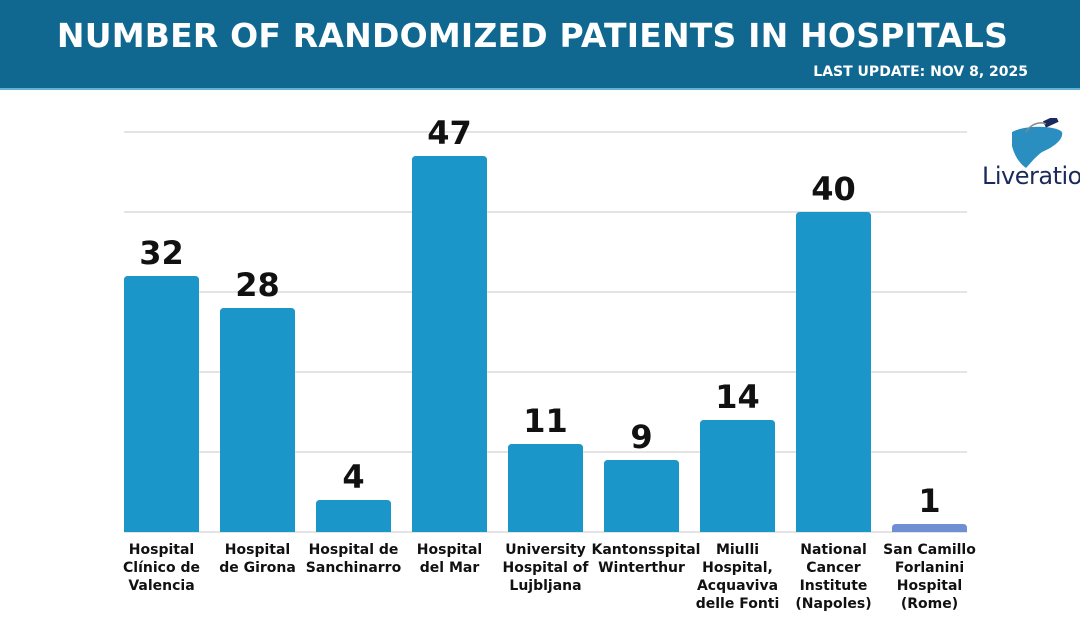 Image resolution: width=1080 pixels, height=628 pixels. What do you see at coordinates (353, 477) in the screenshot?
I see `data-label: 4` at bounding box center [353, 477].